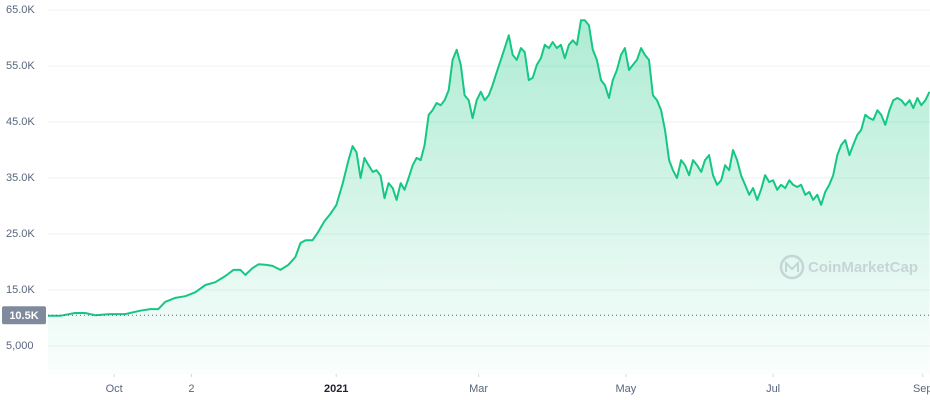  I want to click on x-tick-label: May, so click(625, 389).